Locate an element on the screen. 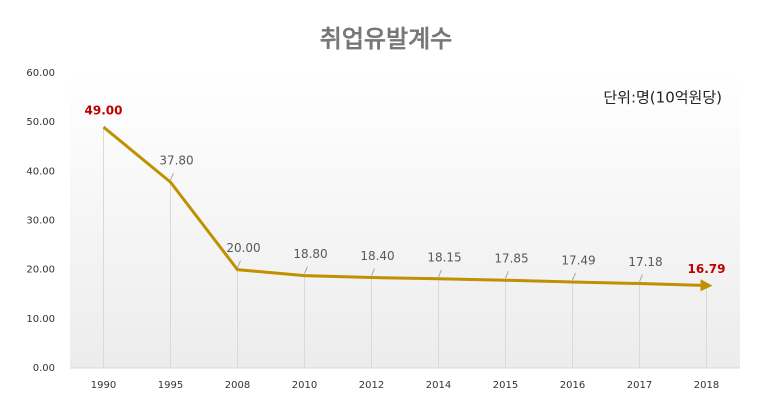 The width and height of the screenshot is (773, 408). x-tick-label: 1990 is located at coordinates (103, 385).